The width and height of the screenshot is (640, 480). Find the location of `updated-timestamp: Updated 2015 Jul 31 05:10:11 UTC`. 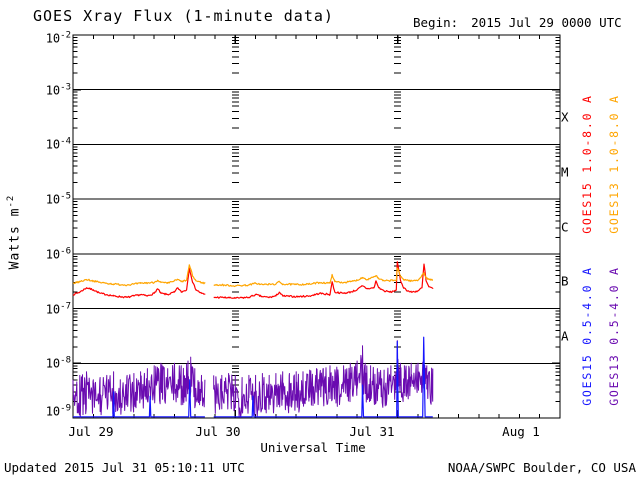

updated-timestamp: Updated 2015 Jul 31 05:10:11 UTC is located at coordinates (124, 467).